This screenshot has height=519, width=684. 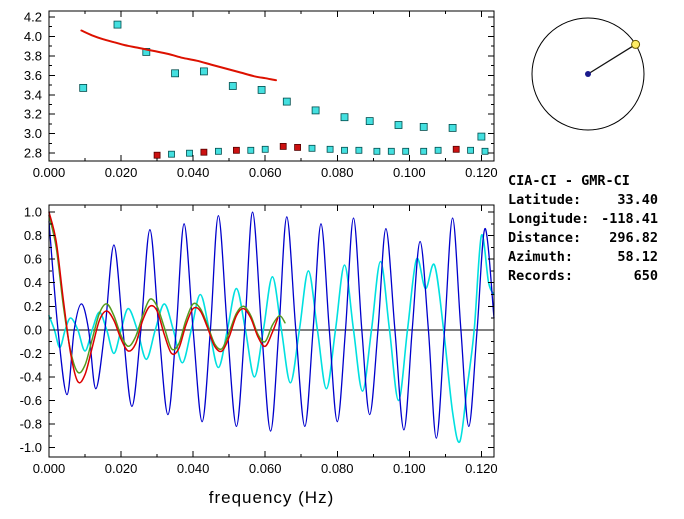 What do you see at coordinates (33, 75) in the screenshot?
I see `y-tick-label: 3.6` at bounding box center [33, 75].